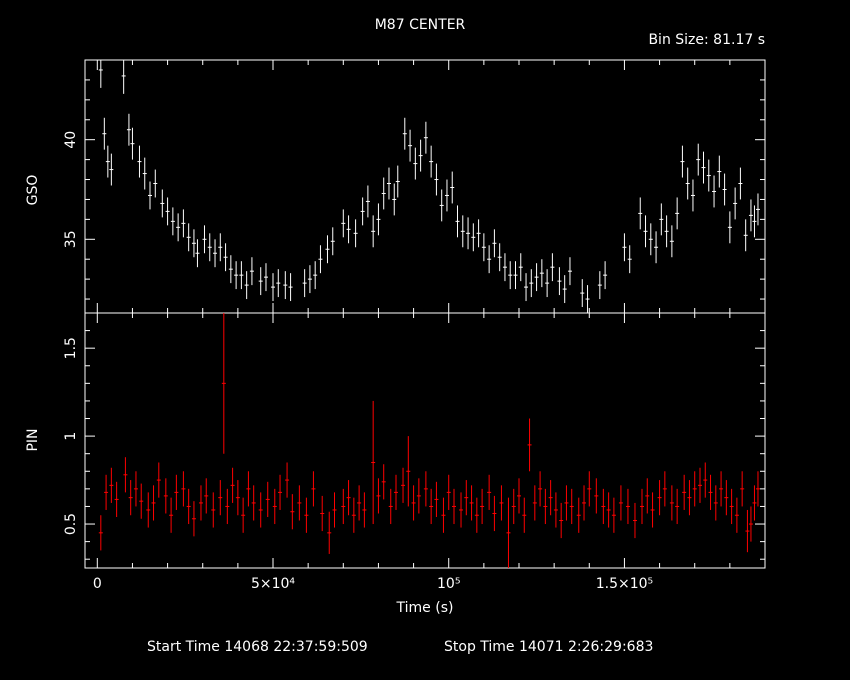 This screenshot has height=680, width=850. Describe the element at coordinates (71, 436) in the screenshot. I see `pin-ytick-label: 1` at that location.